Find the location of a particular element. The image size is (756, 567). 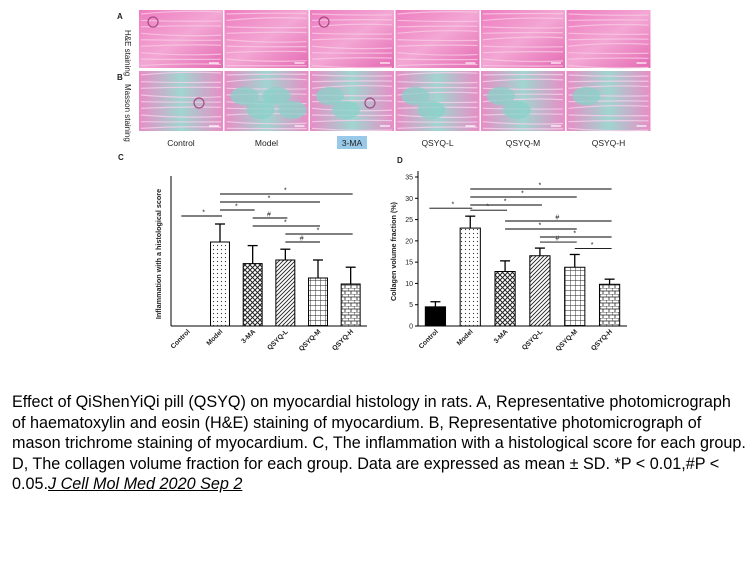

masson-micrograph-qsyq-h is located at coordinates (608, 101).